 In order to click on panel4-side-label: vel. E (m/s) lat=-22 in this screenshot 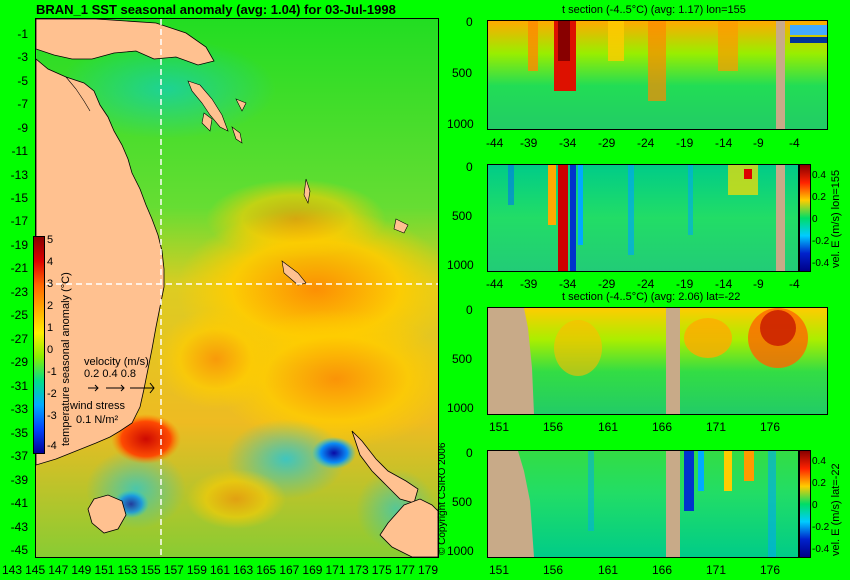, I will do `click(836, 509)`.